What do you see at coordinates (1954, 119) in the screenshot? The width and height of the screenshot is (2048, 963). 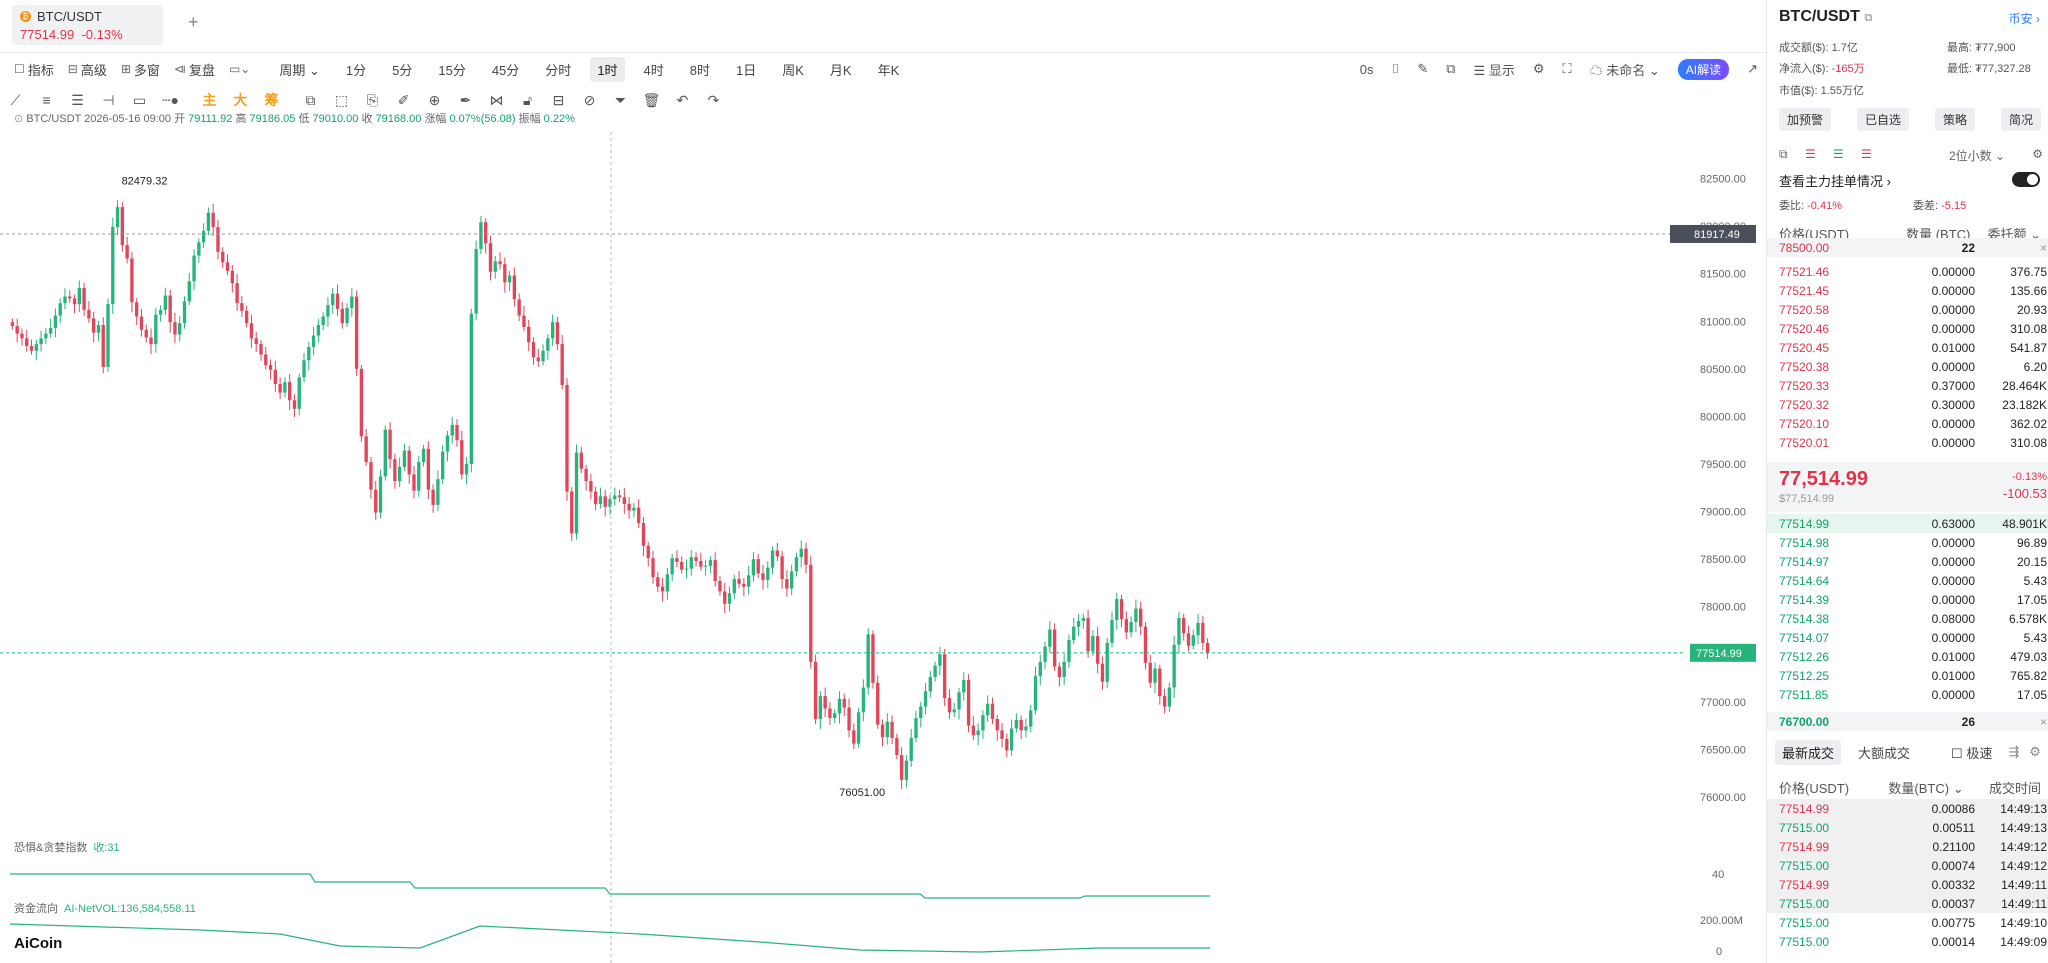 I see `strategy-button: 策略` at bounding box center [1954, 119].